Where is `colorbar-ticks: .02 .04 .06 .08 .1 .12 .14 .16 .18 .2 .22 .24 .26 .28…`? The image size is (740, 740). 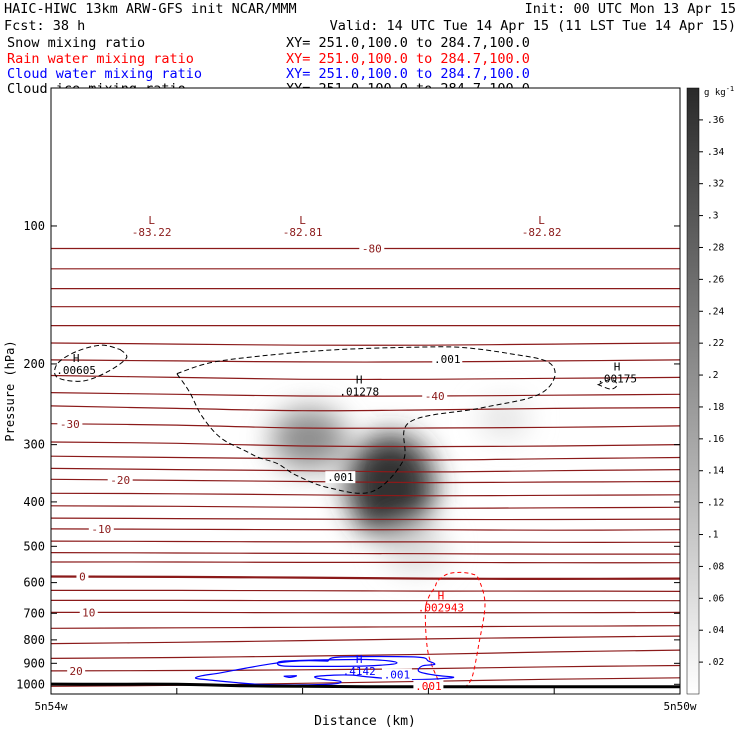 colorbar-ticks: .02 .04 .06 .08 .1 .12 .14 .16 .18 .2 .22 .24 .26 .28… is located at coordinates (711, 391).